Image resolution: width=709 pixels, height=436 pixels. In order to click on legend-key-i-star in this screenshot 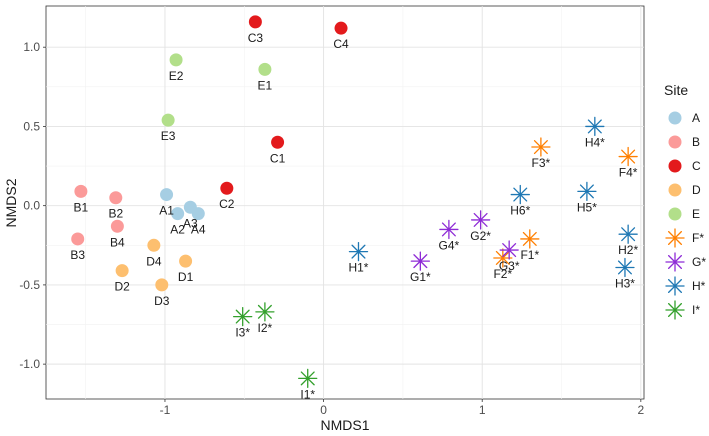, I will do `click(675, 310)`.